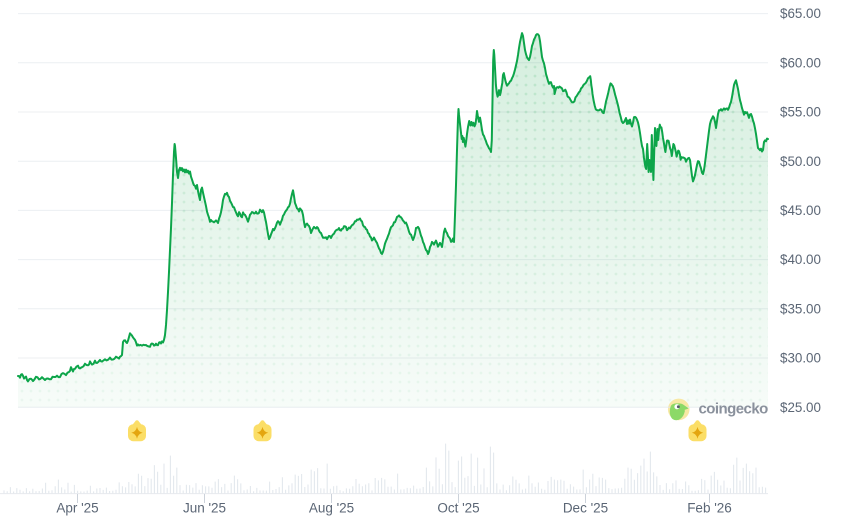 The width and height of the screenshot is (868, 531). Describe the element at coordinates (800, 13) in the screenshot. I see `svg-text: $65.00` at that location.